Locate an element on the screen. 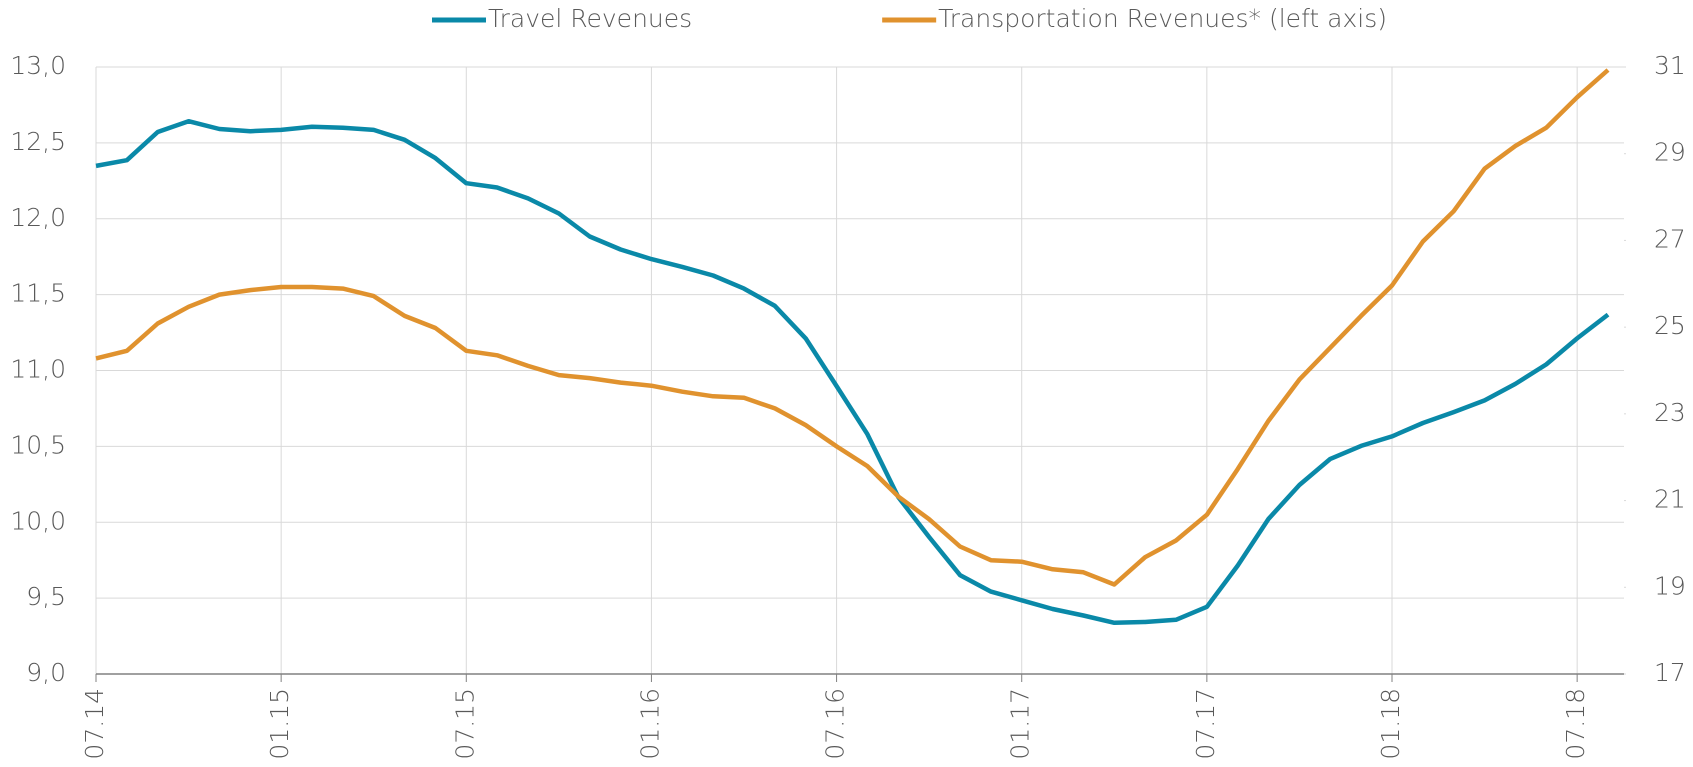 The width and height of the screenshot is (1693, 767). y-tick-label: 12,0 is located at coordinates (38, 217).